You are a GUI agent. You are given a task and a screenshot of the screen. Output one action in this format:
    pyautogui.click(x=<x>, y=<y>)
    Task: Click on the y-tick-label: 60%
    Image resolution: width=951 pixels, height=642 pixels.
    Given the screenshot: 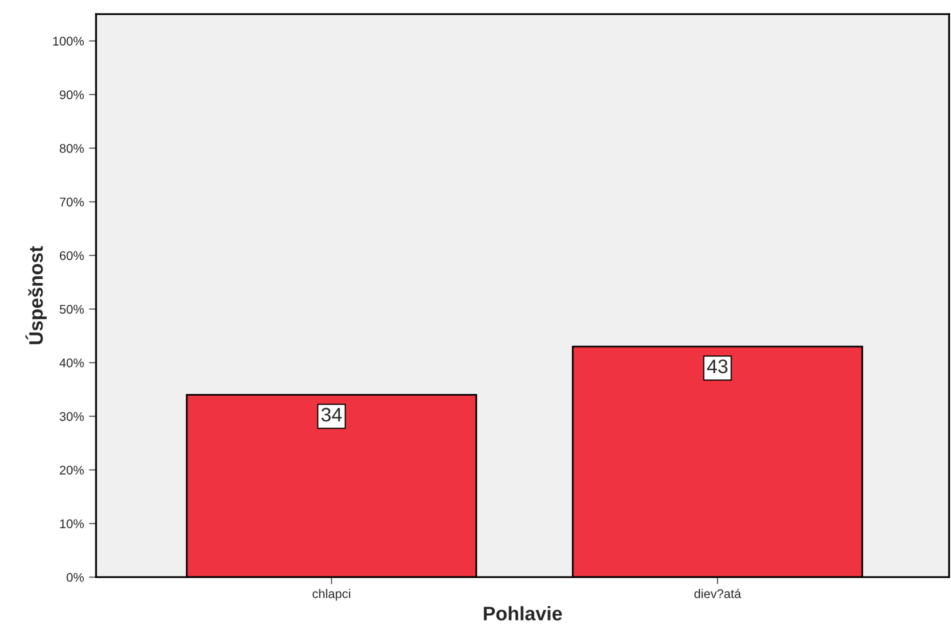 What is the action you would take?
    pyautogui.click(x=72, y=255)
    